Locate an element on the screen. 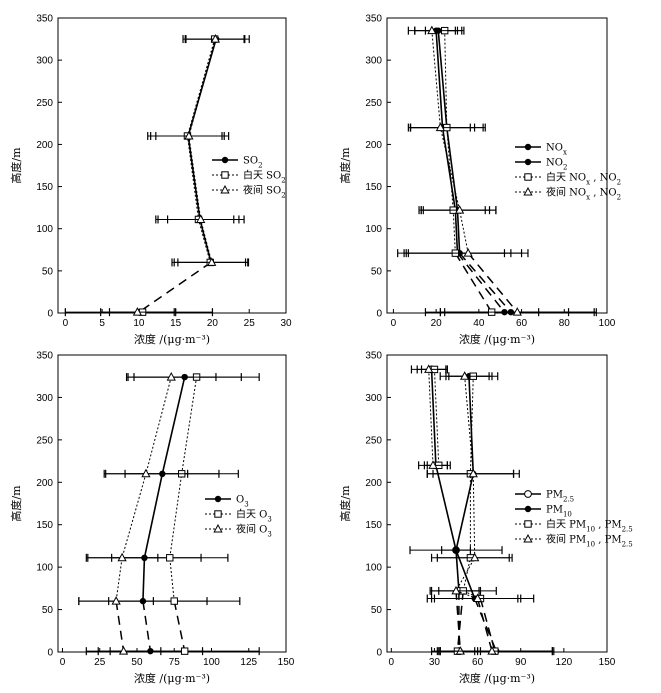  x-tick-label: 10 is located at coordinates (139, 323).